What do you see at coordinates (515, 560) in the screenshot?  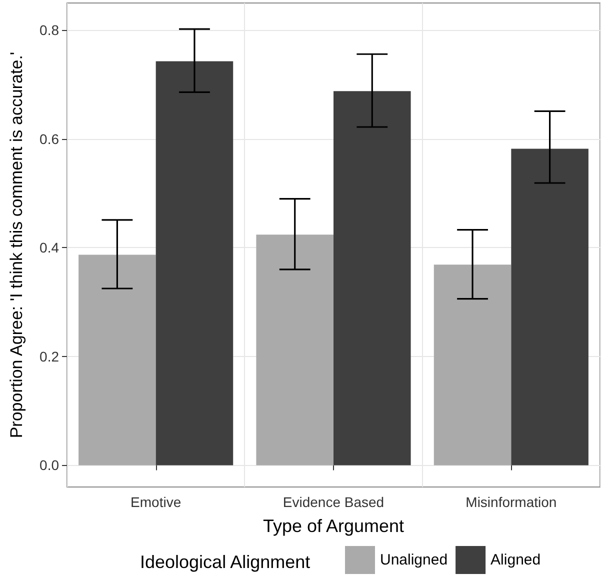 I see `legend-label: Aligned` at bounding box center [515, 560].